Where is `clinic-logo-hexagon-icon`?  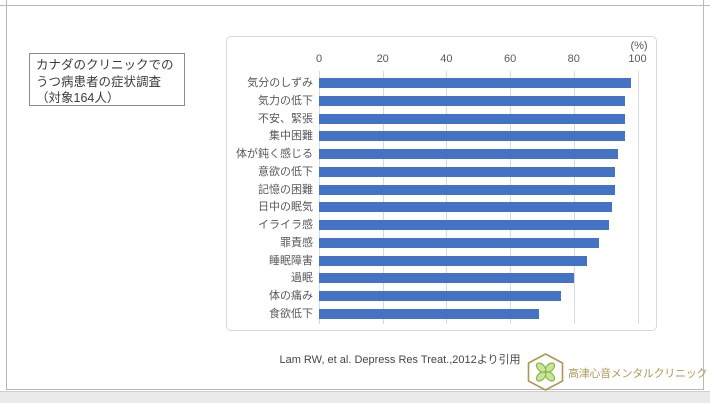
clinic-logo-hexagon-icon is located at coordinates (545, 372).